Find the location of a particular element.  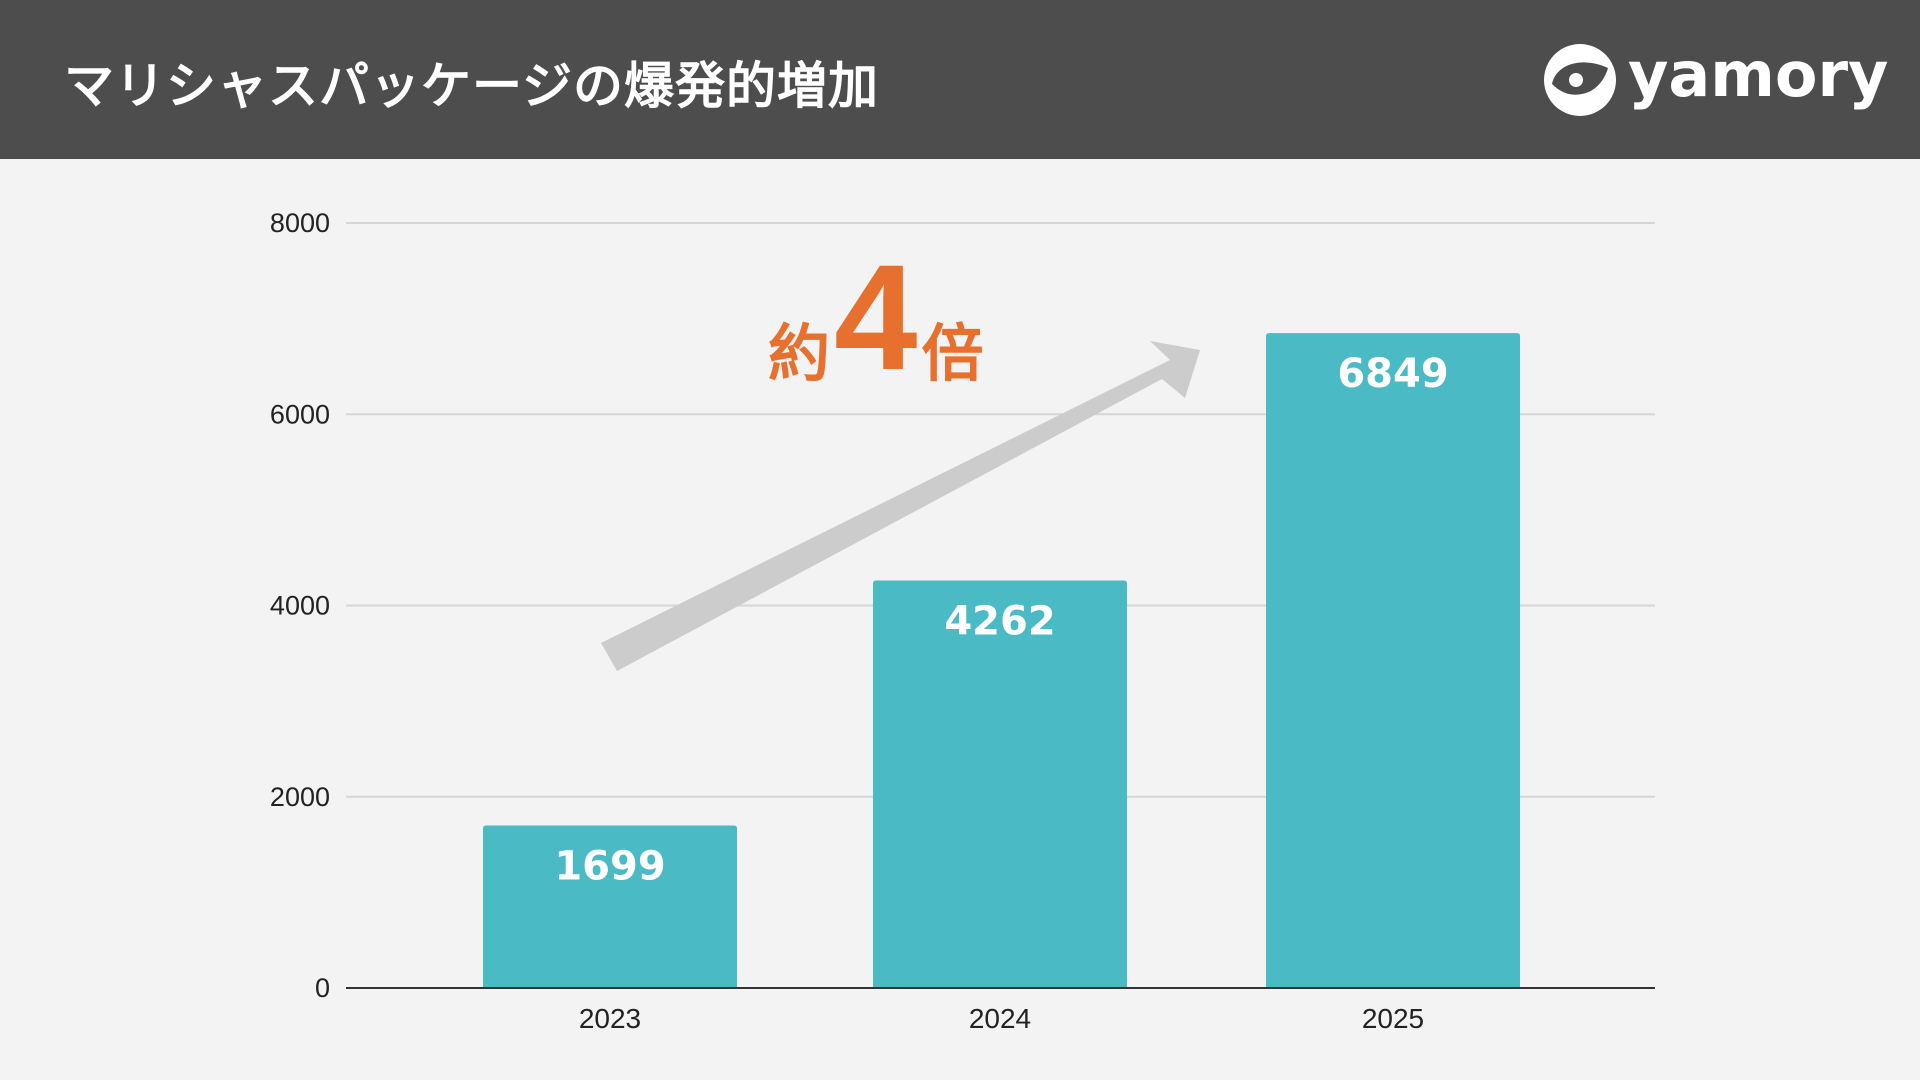

annotation-prefix: 約 is located at coordinates (799, 353).